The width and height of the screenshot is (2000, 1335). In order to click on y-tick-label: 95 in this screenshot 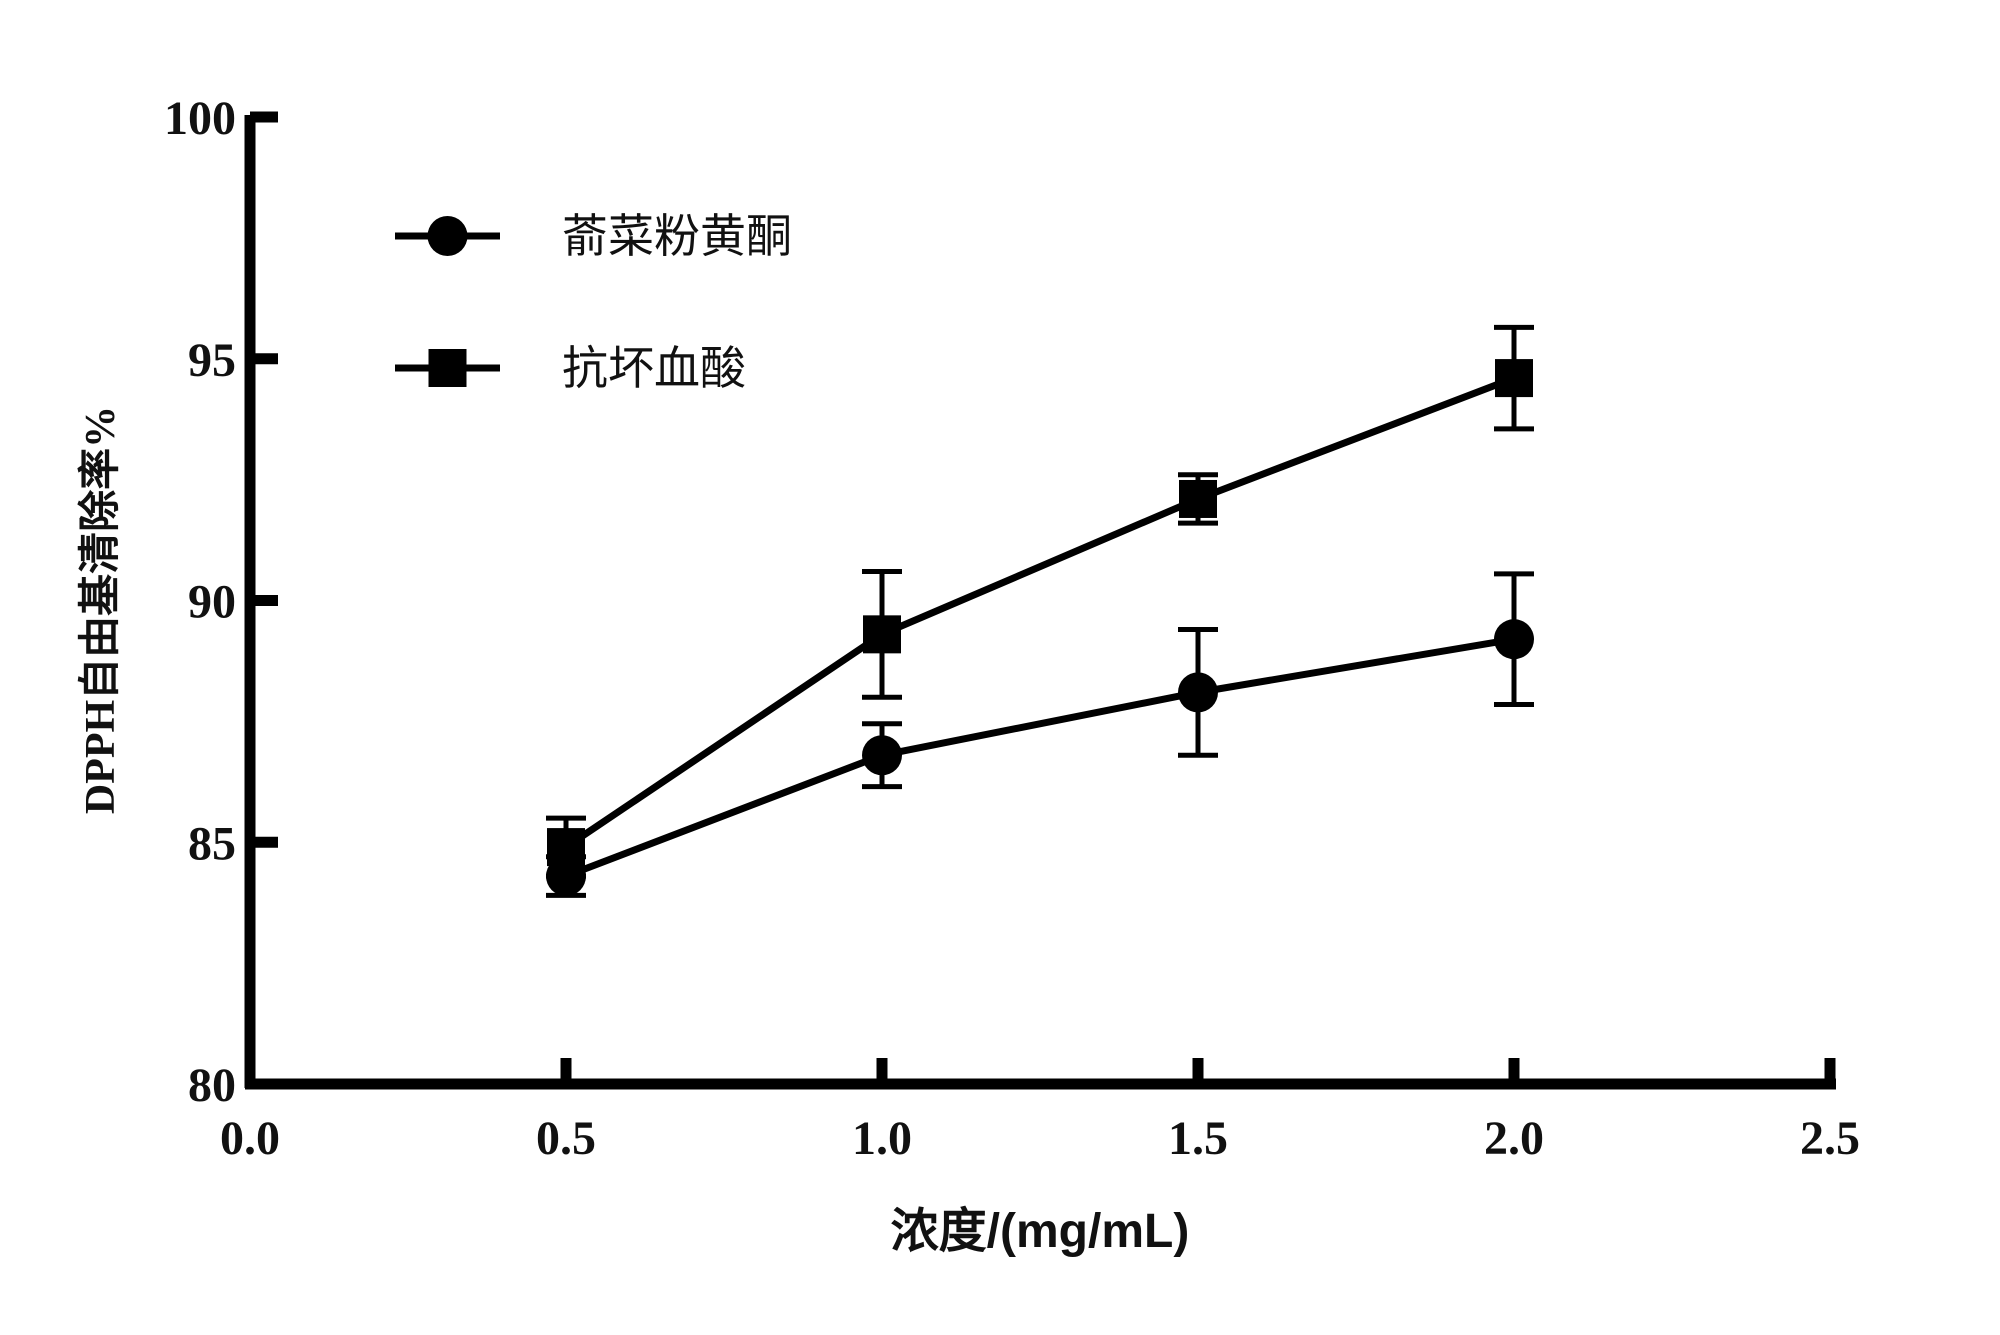, I will do `click(212, 360)`.